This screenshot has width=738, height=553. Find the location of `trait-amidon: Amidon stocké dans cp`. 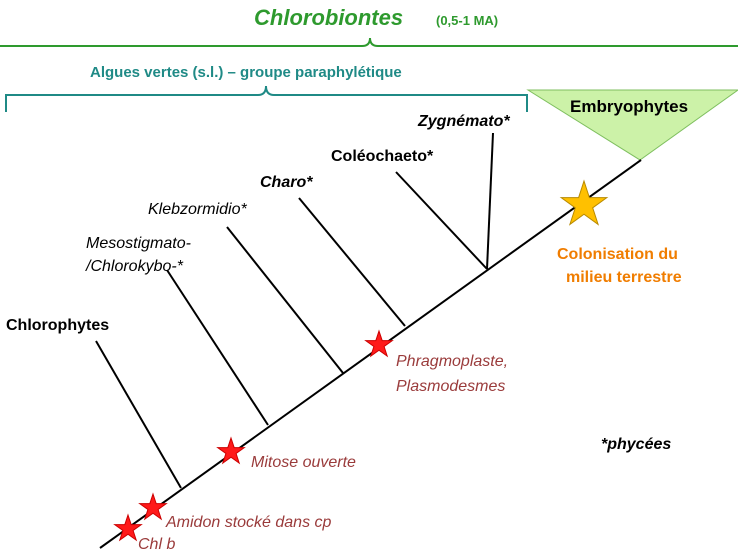

trait-amidon: Amidon stocké dans cp is located at coordinates (248, 522).